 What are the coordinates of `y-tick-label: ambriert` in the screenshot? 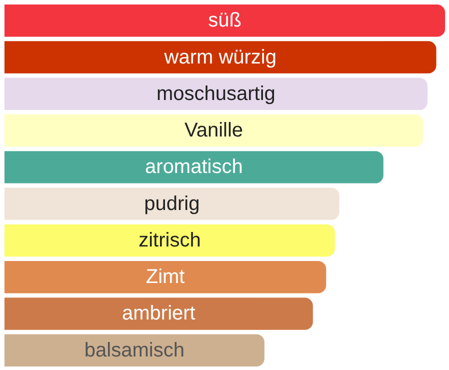 It's located at (159, 313).